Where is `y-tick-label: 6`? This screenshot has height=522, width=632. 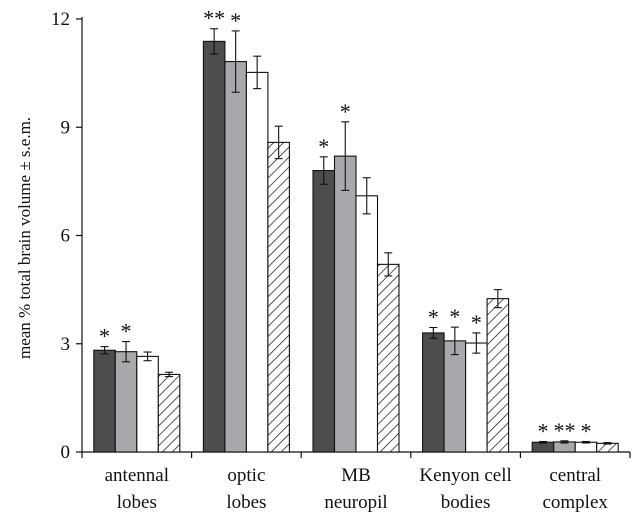 y-tick-label: 6 is located at coordinates (66, 236).